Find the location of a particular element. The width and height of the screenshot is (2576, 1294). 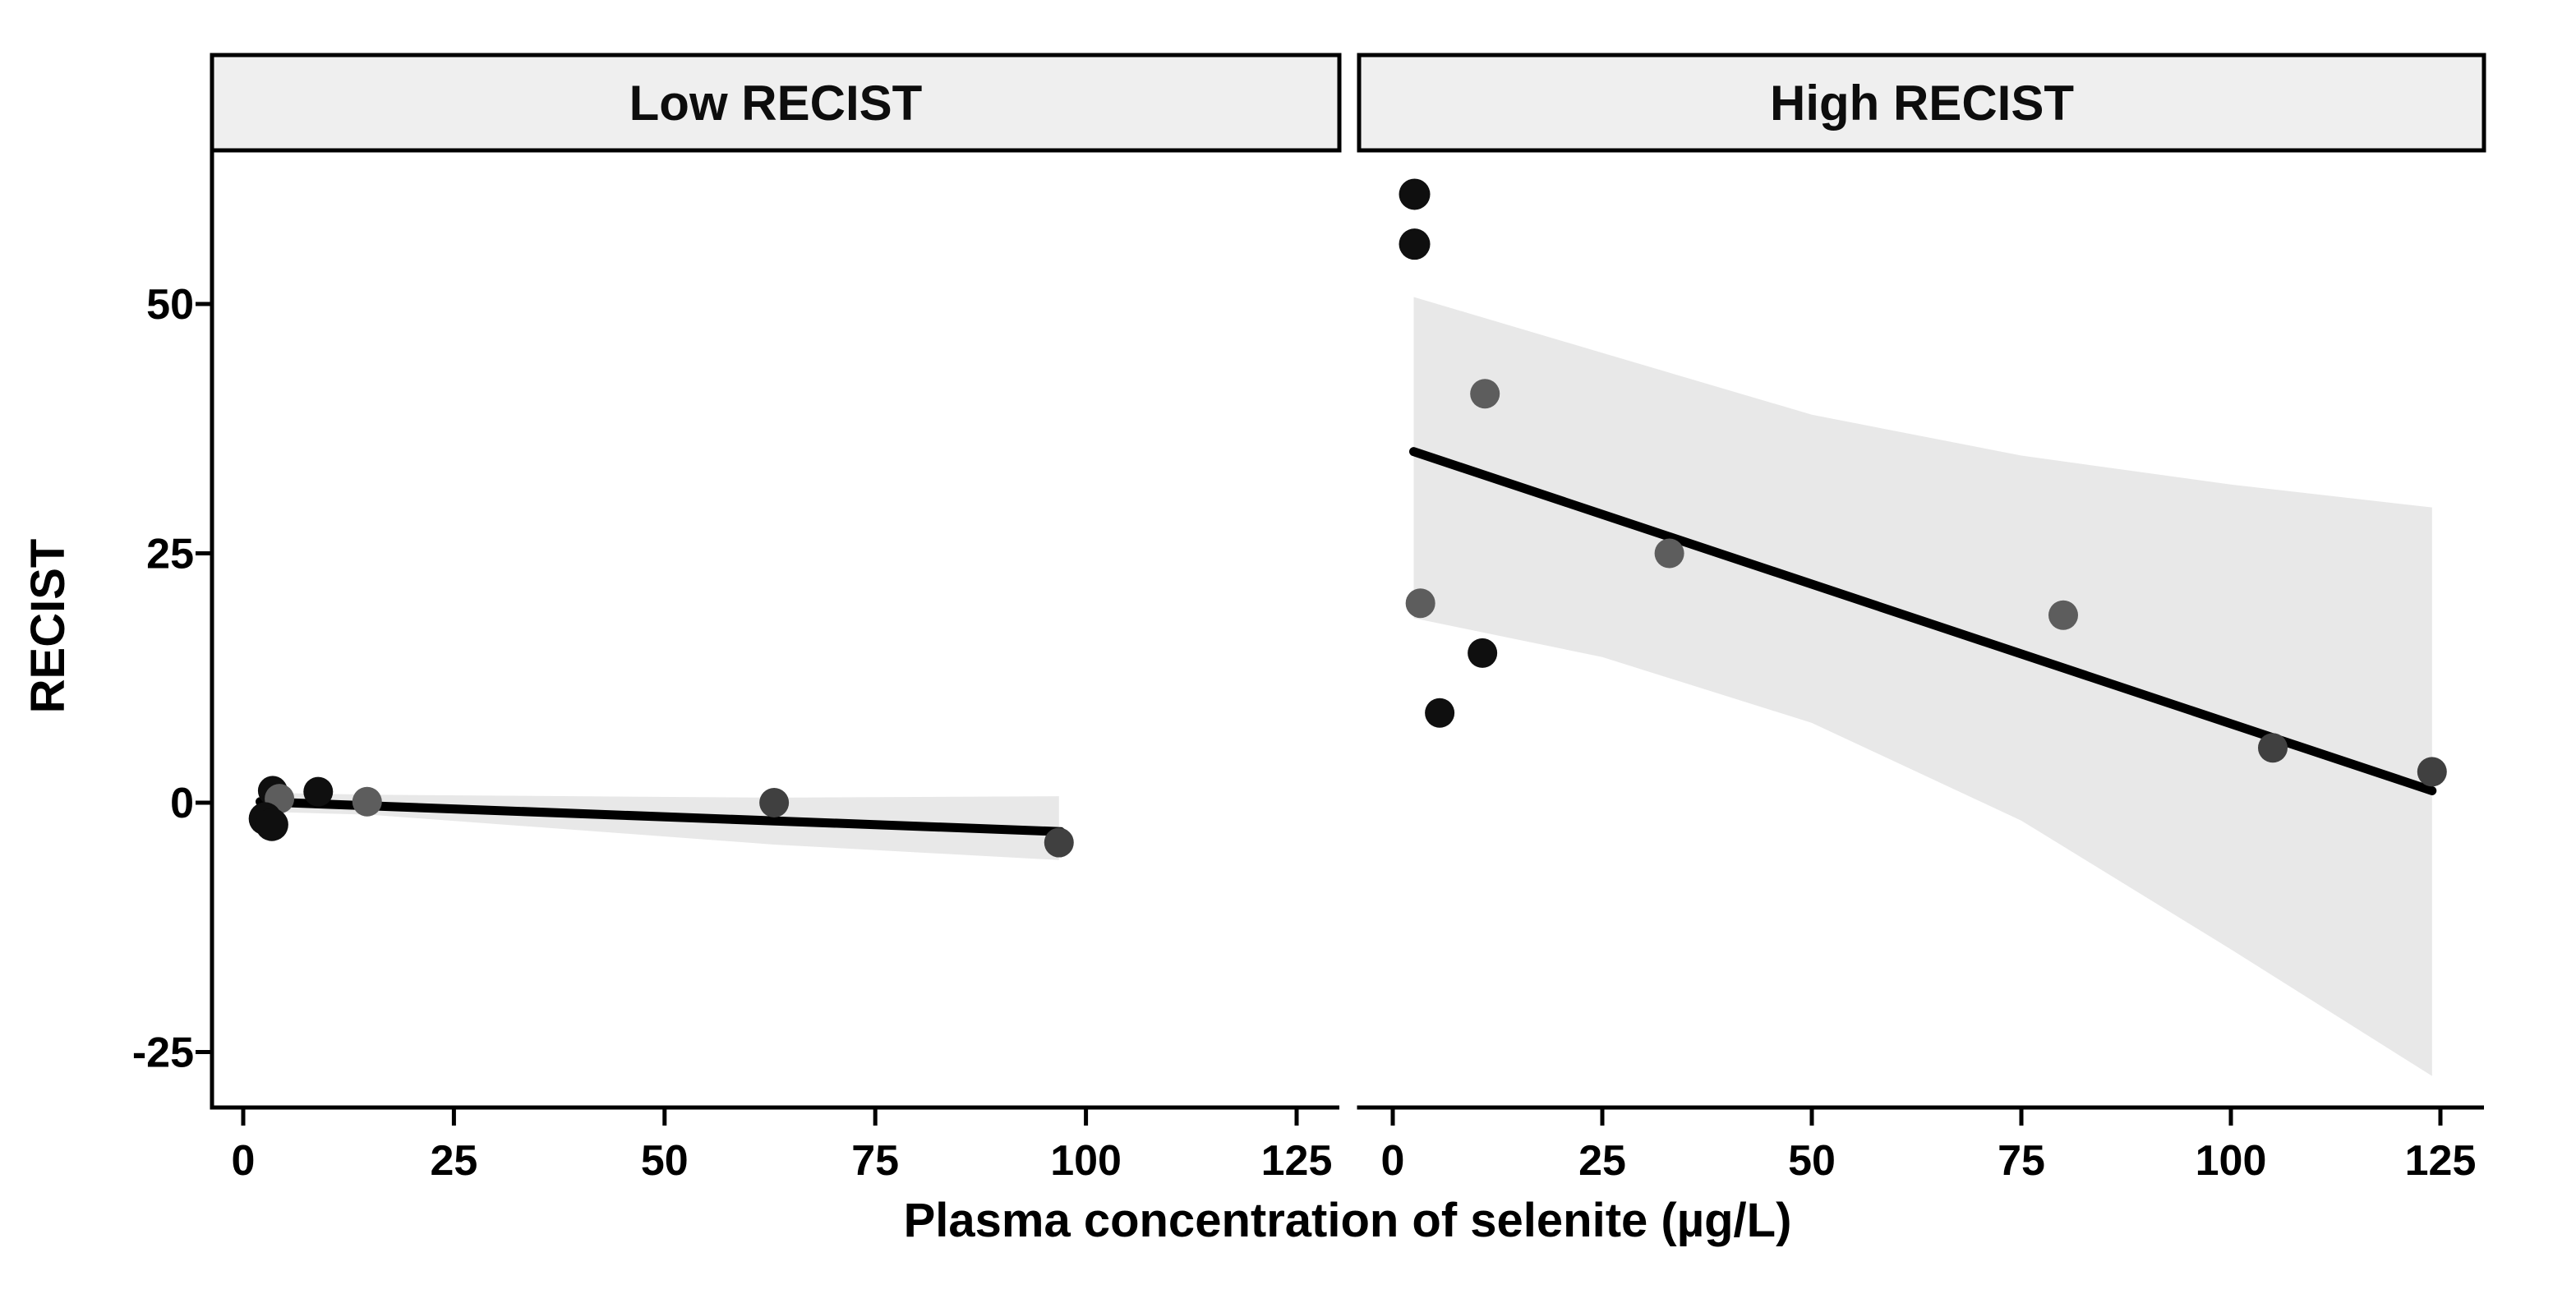

x-axis-title: Plasma concentration of selenite (µg/L) is located at coordinates (1348, 1220).